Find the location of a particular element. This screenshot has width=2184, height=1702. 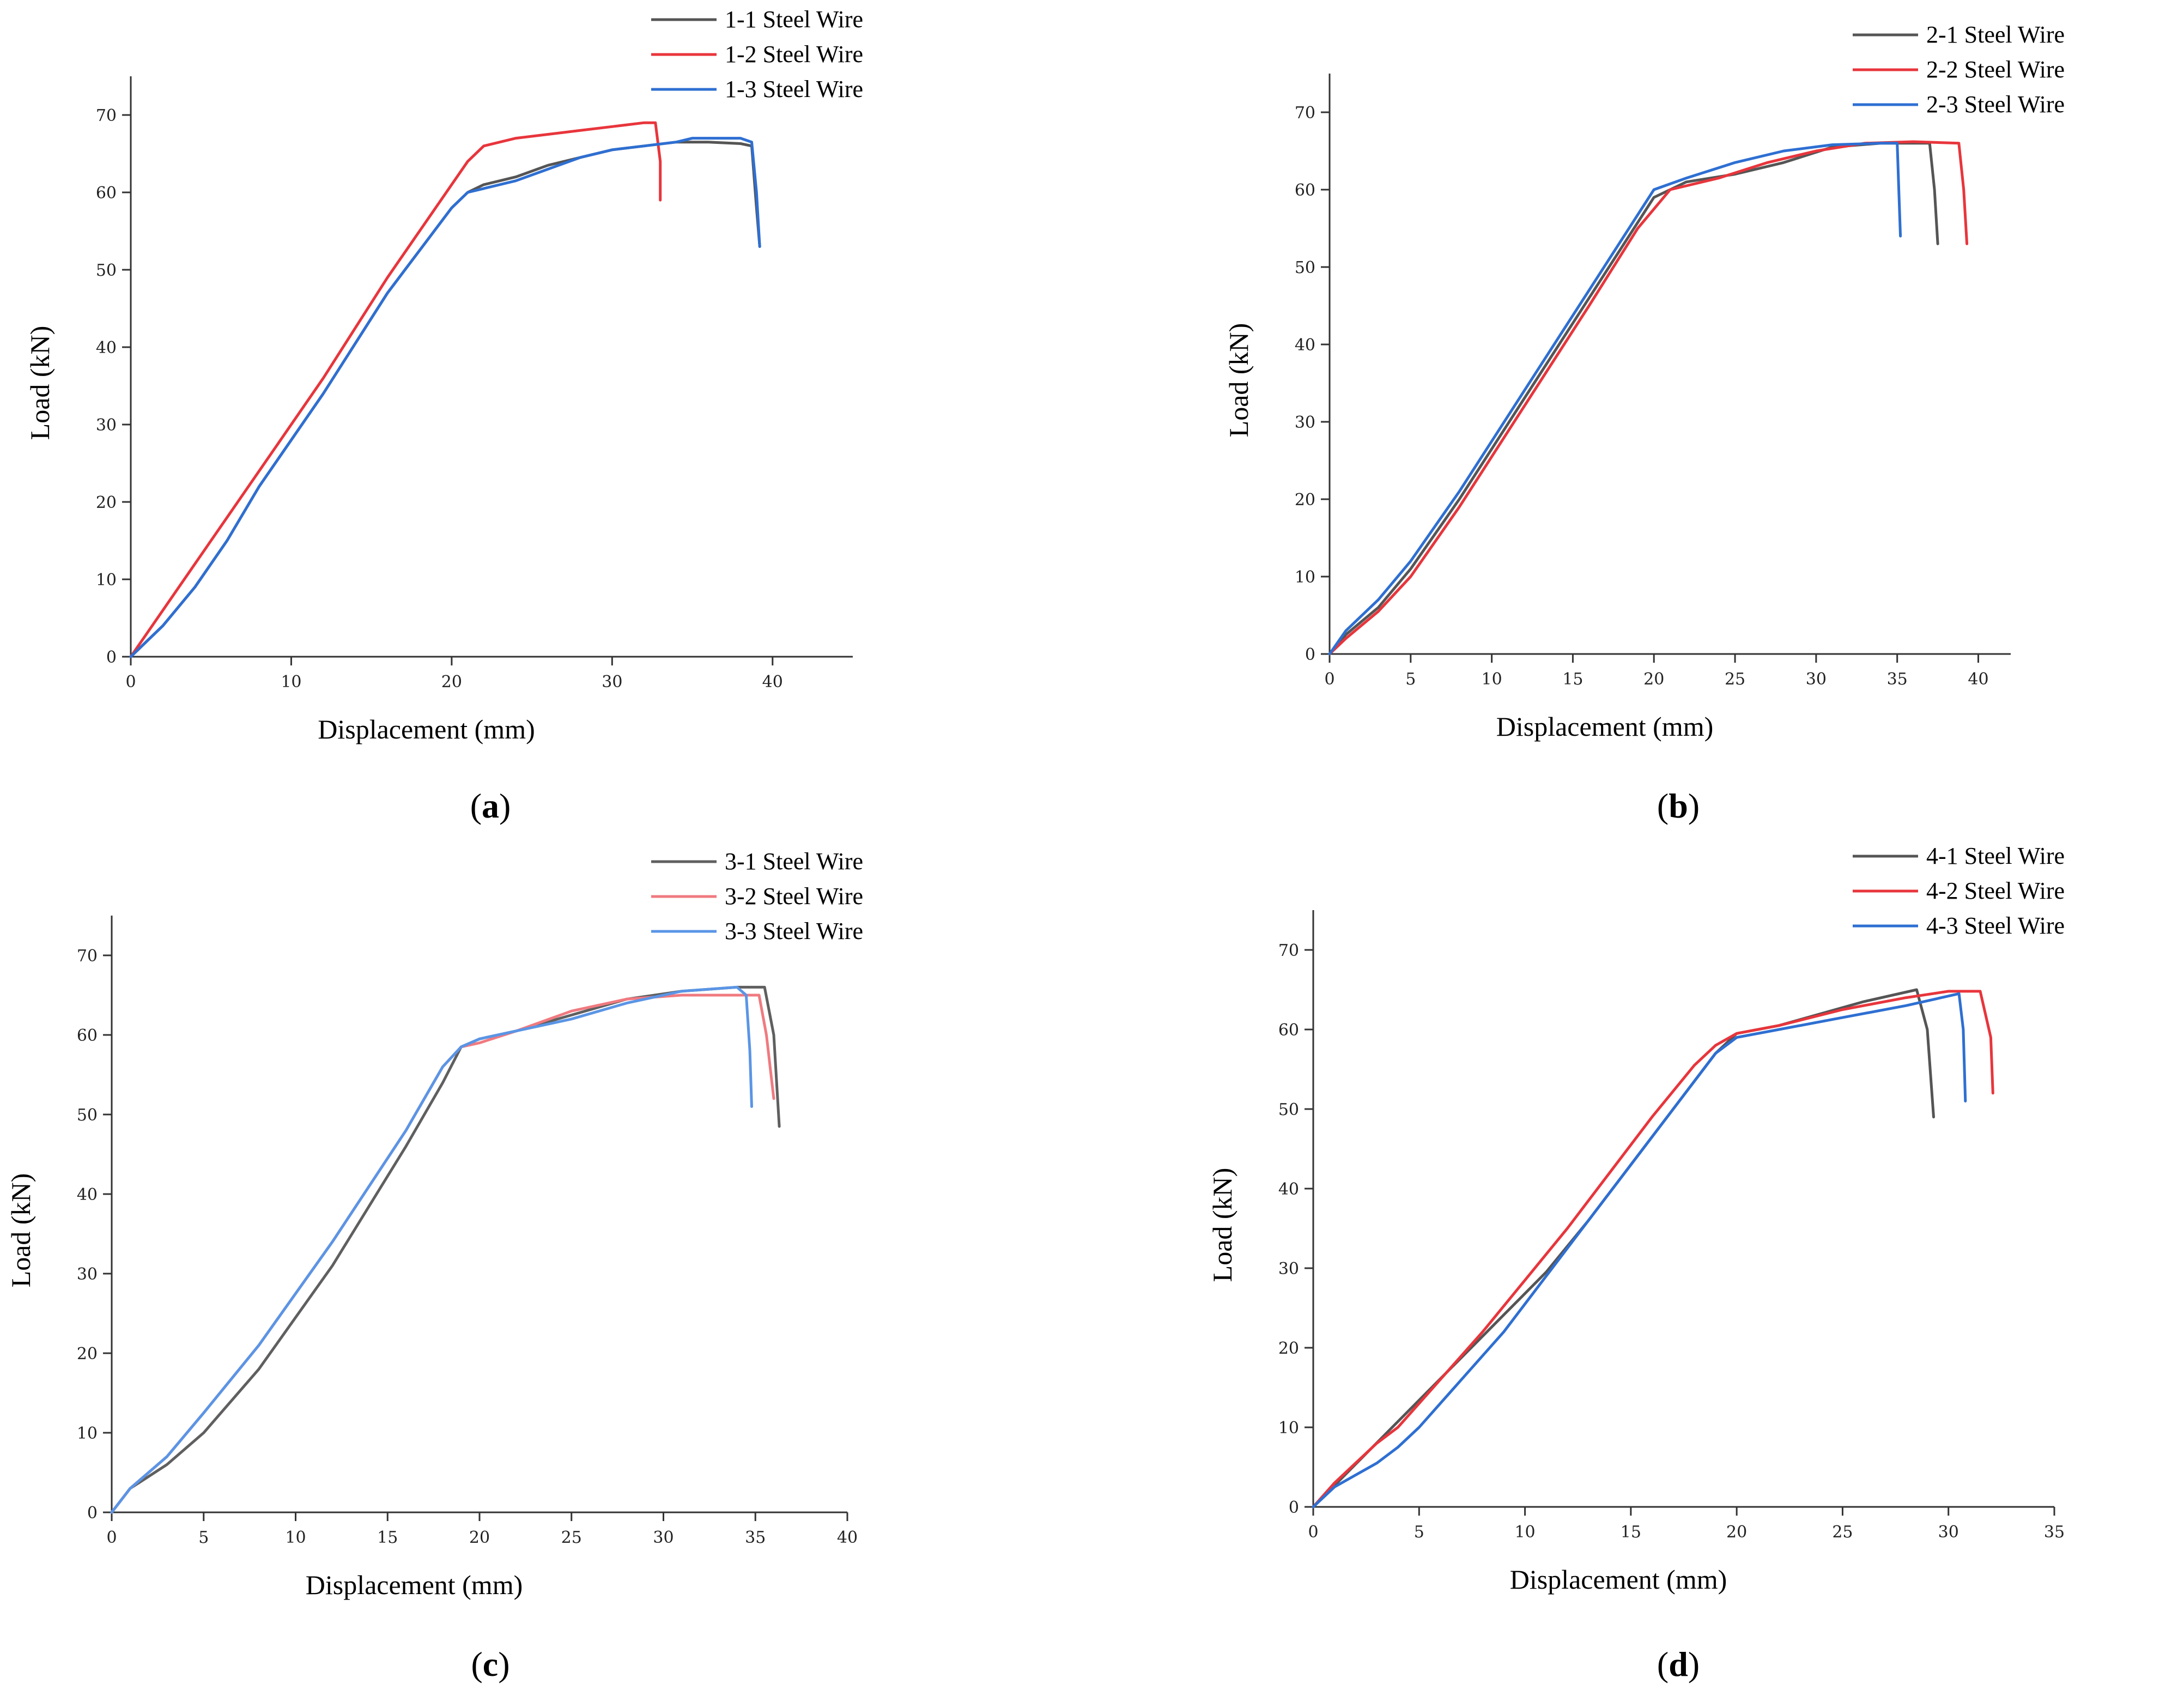

panel-caption: (a) is located at coordinates (490, 805).